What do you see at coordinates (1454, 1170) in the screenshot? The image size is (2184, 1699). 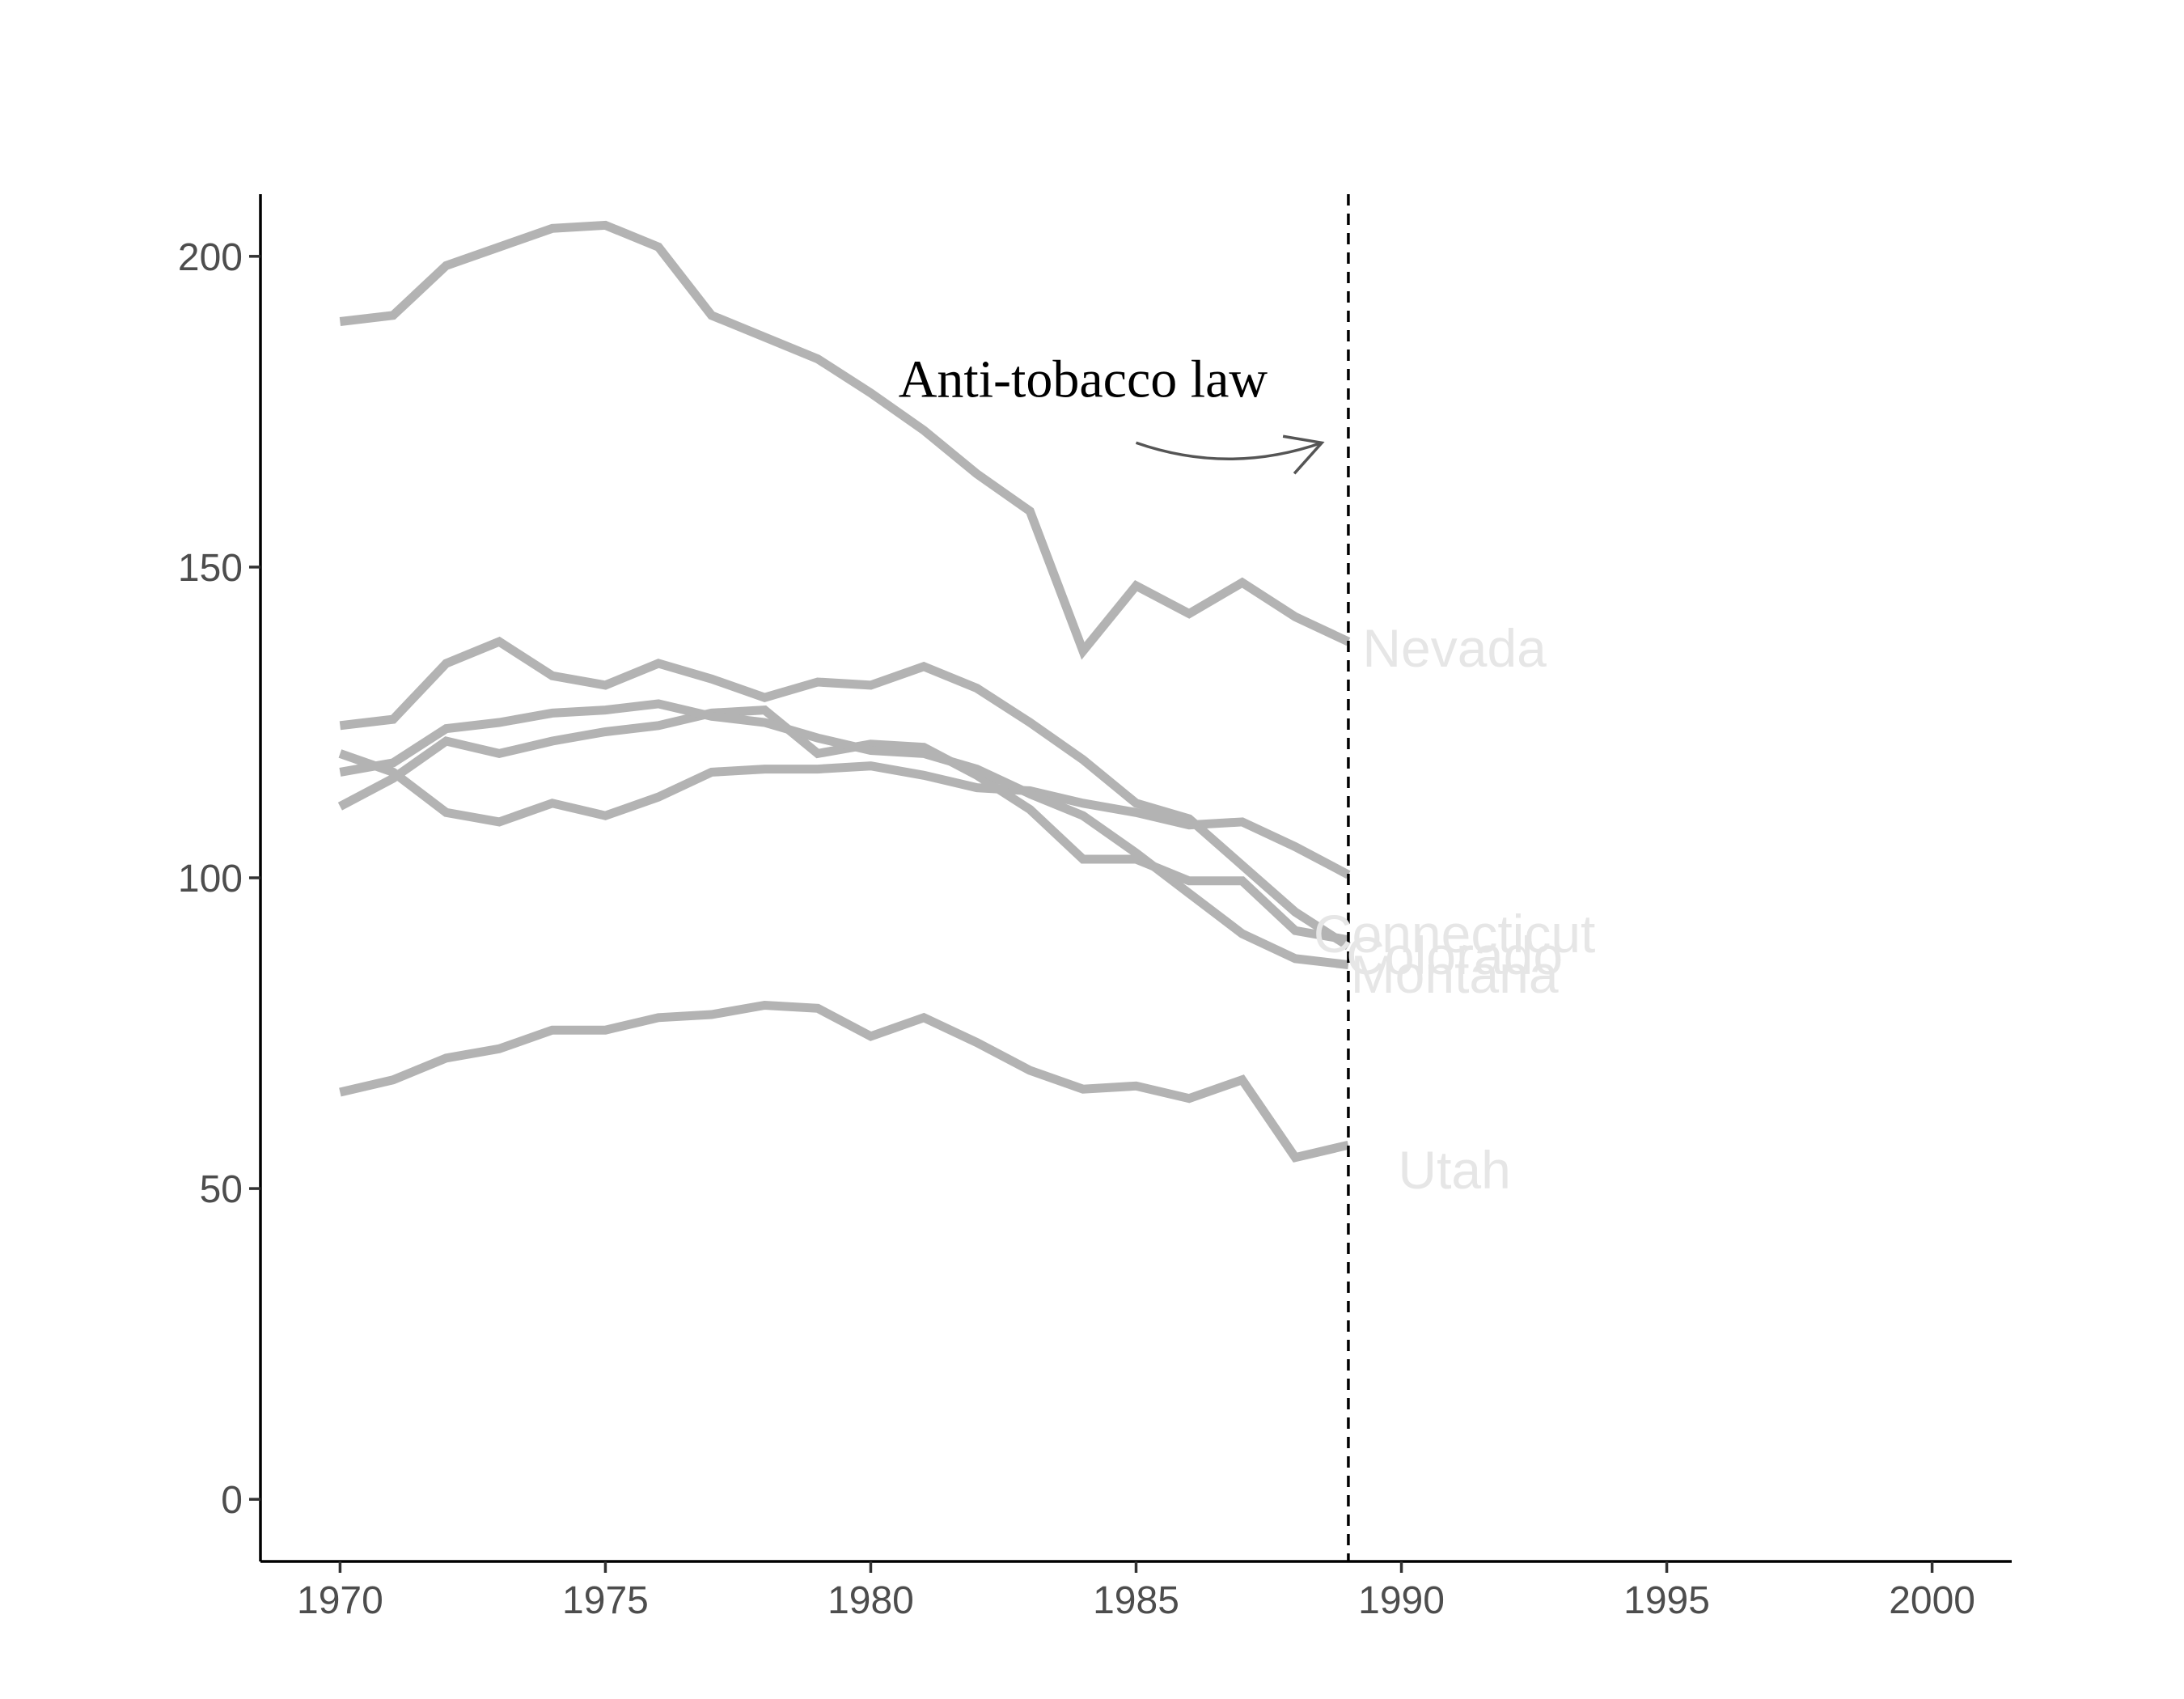 I see `series-label-utah: Utah` at bounding box center [1454, 1170].